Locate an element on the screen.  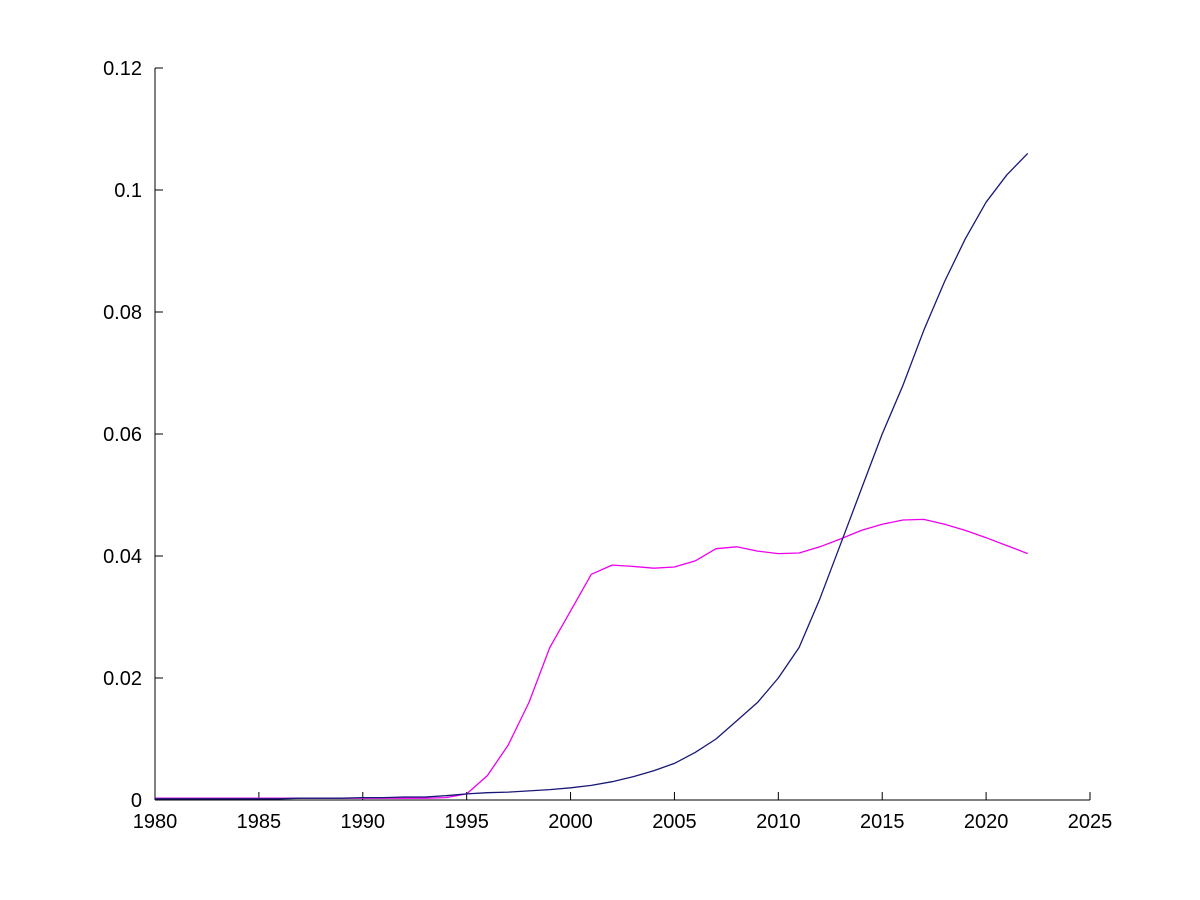
x-tick-label: 1980 is located at coordinates (155, 822).